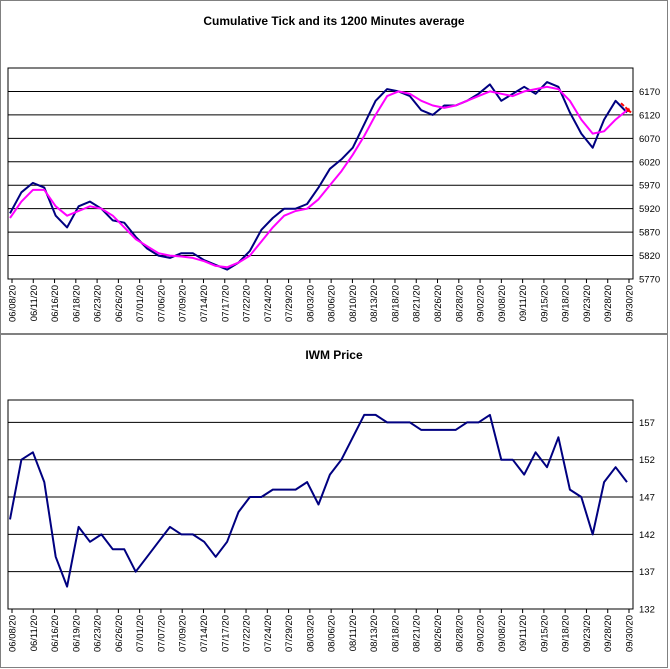 This screenshot has width=670, height=669. I want to click on tick-x-tick-label: 06/23/20, so click(98, 303).